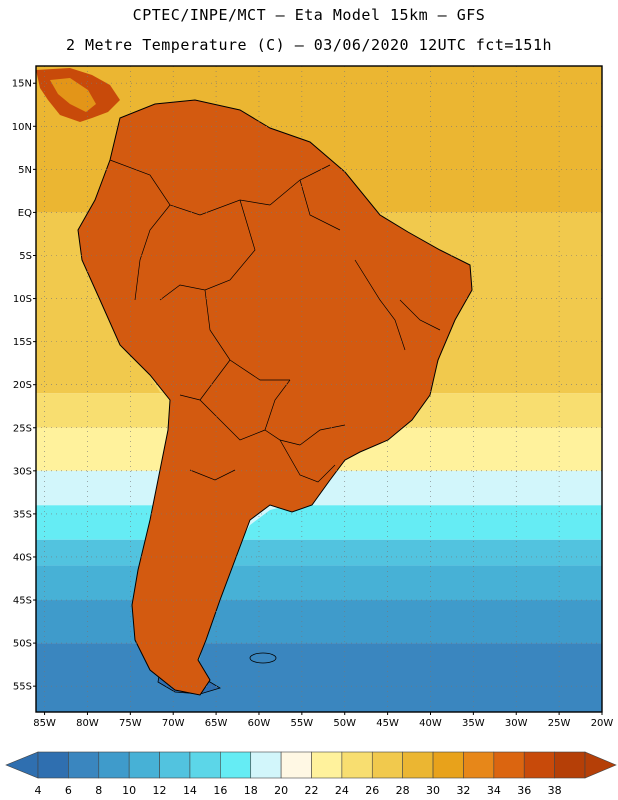 The height and width of the screenshot is (800, 618). Describe the element at coordinates (87, 723) in the screenshot. I see `lon-tick-label: 80W` at that location.